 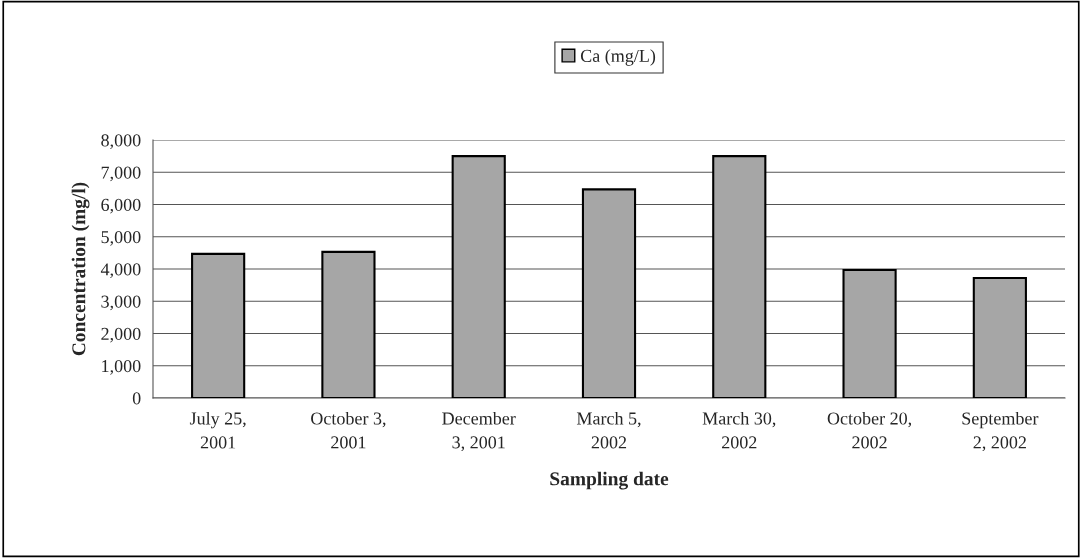 I want to click on y-tick-label: 7,000, so click(x=121, y=174).